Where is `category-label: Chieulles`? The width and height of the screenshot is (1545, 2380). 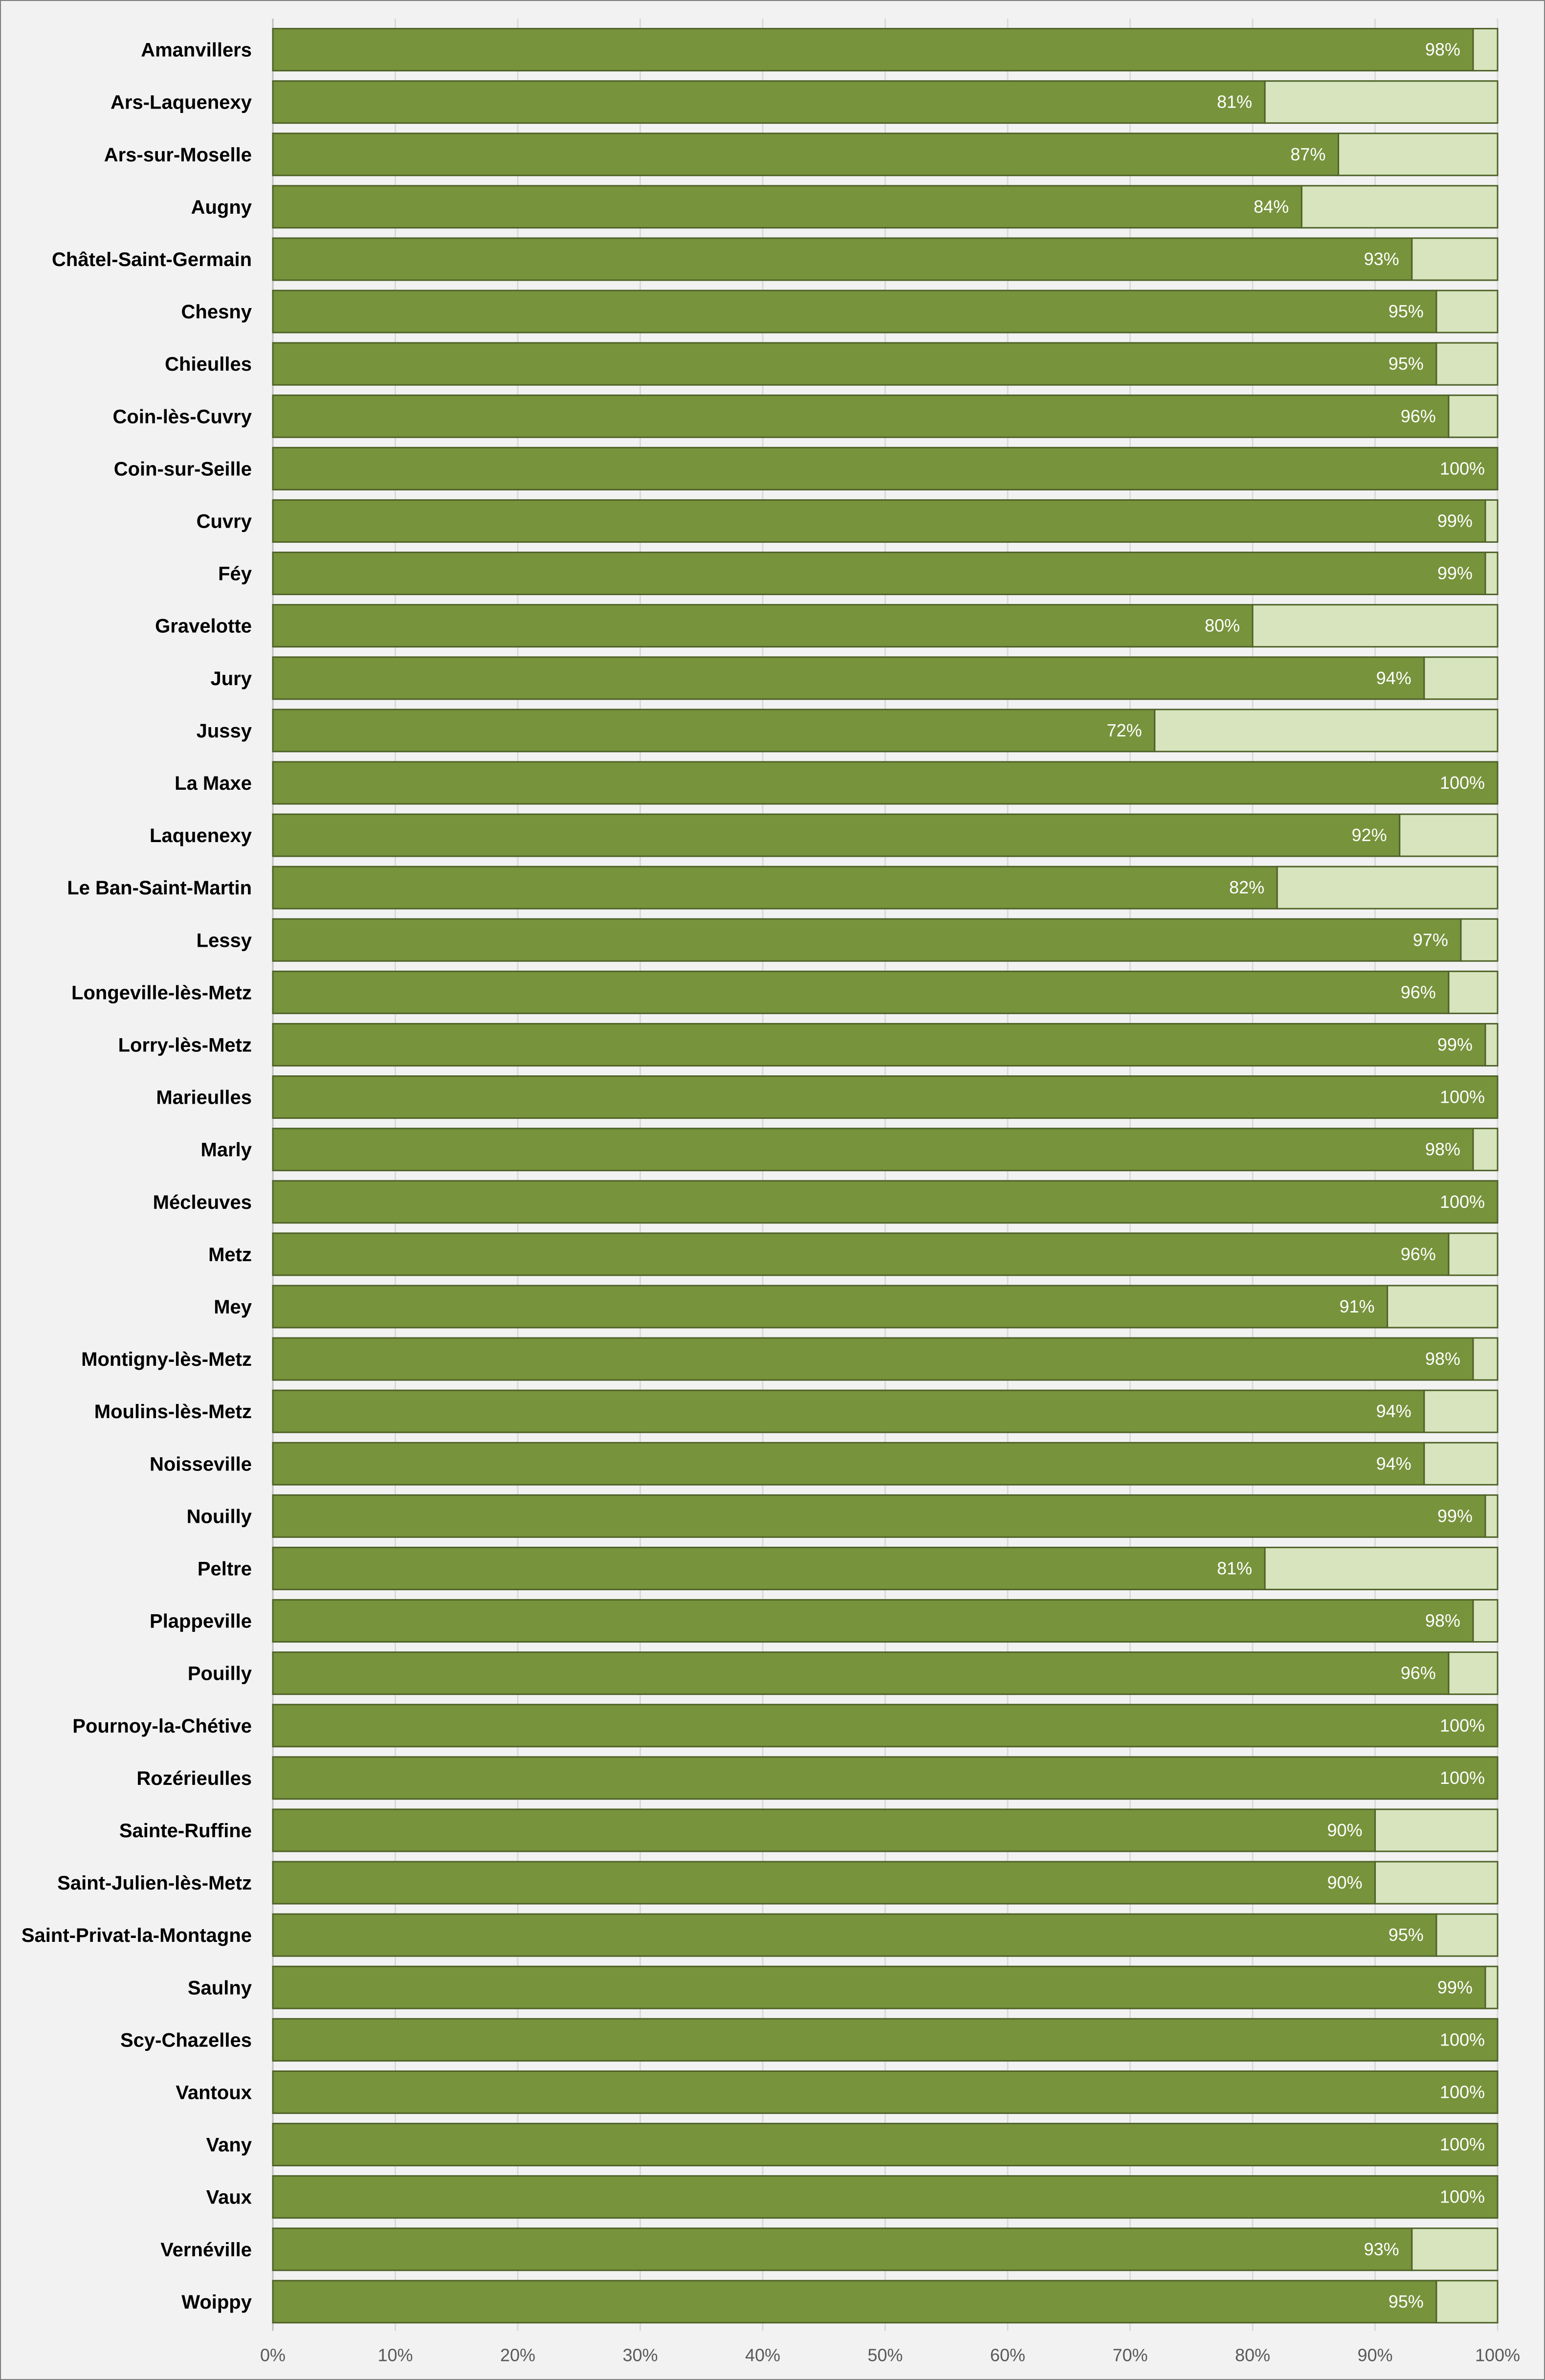
category-label: Chieulles is located at coordinates (208, 364).